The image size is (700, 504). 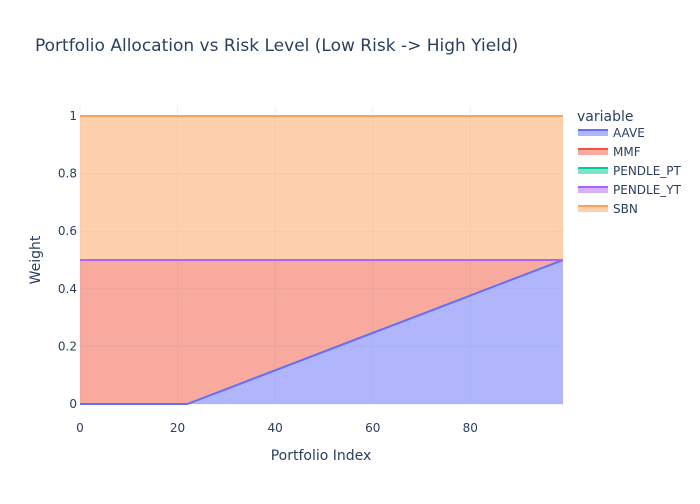 What do you see at coordinates (67, 346) in the screenshot?
I see `y-tick-label: 0.2` at bounding box center [67, 346].